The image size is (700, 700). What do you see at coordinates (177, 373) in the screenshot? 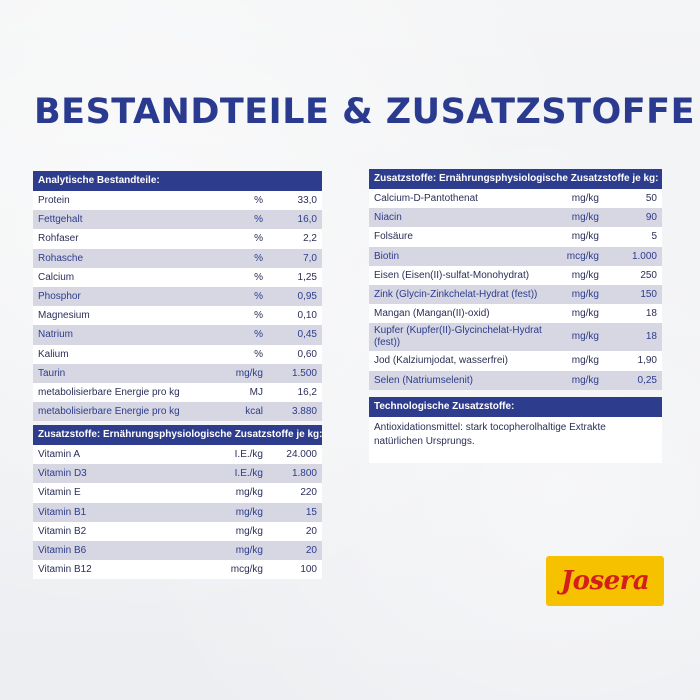
I see `table-row: Taurin mg/kg 1.500` at bounding box center [177, 373].